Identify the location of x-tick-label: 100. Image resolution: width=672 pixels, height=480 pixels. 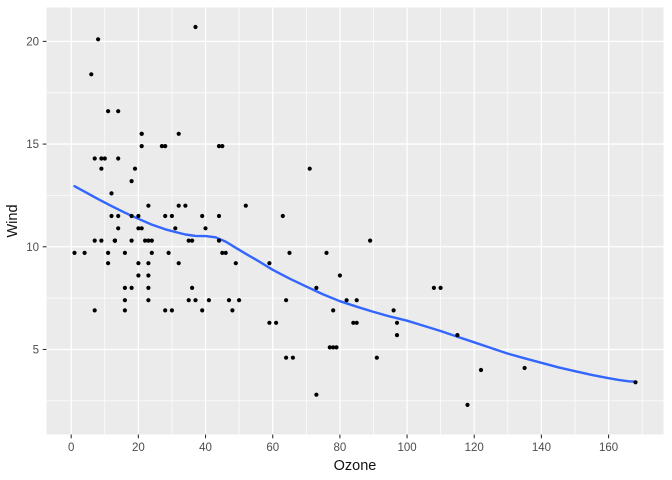
(406, 448).